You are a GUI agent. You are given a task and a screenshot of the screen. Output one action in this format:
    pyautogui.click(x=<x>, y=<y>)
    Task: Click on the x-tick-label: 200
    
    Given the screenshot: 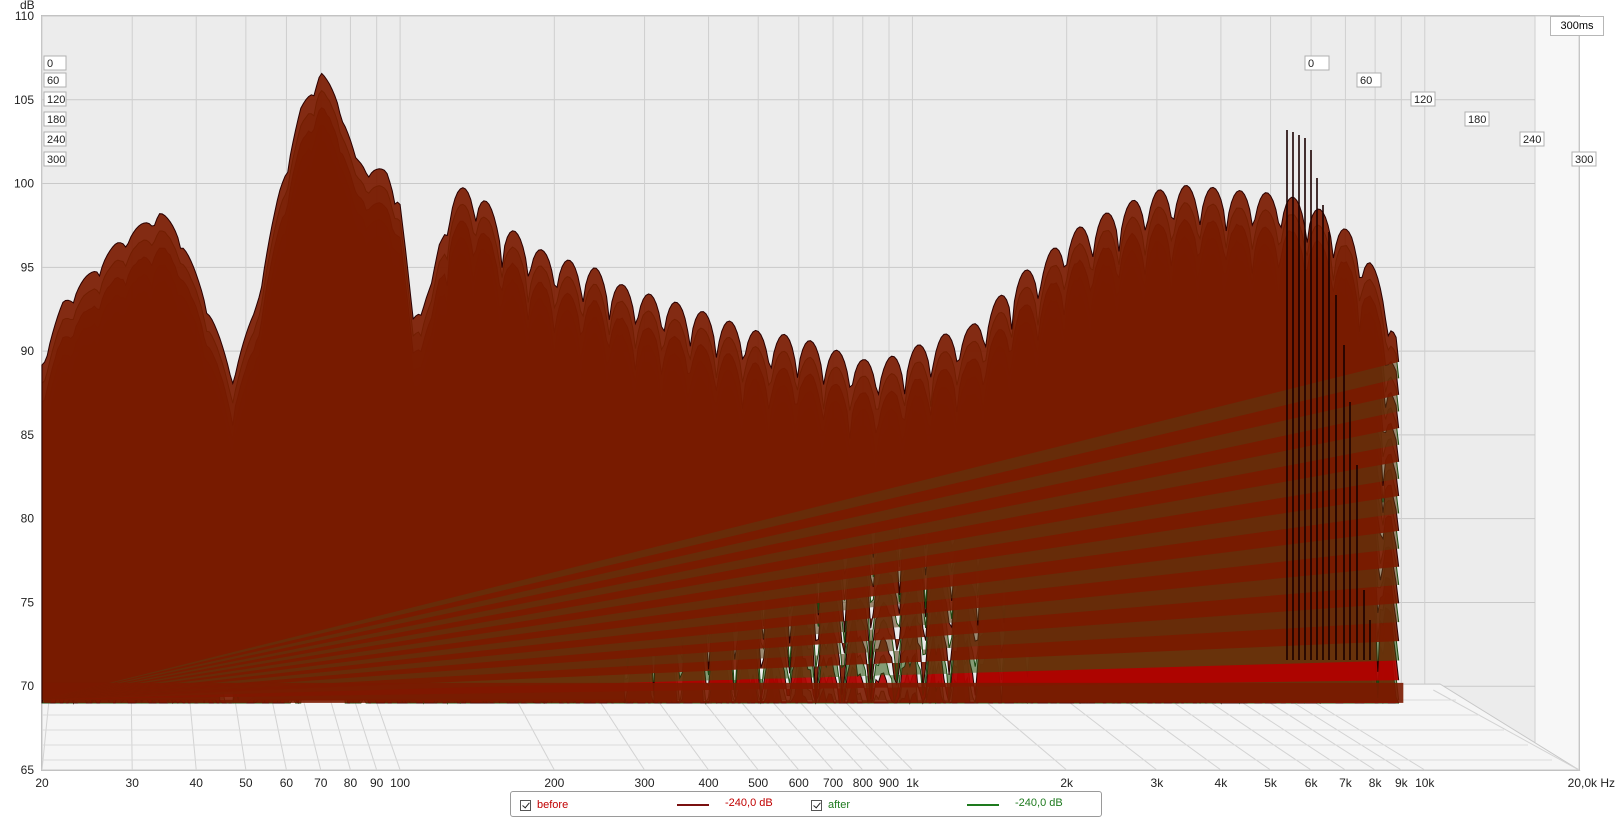 What is the action you would take?
    pyautogui.click(x=554, y=783)
    